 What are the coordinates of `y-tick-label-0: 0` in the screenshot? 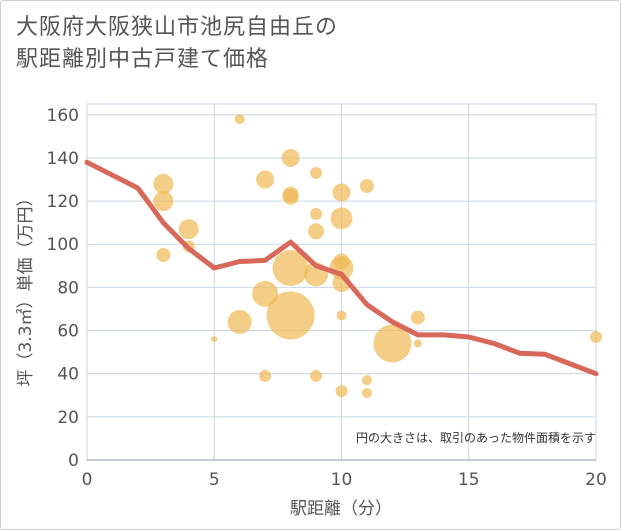 It's located at (73, 461).